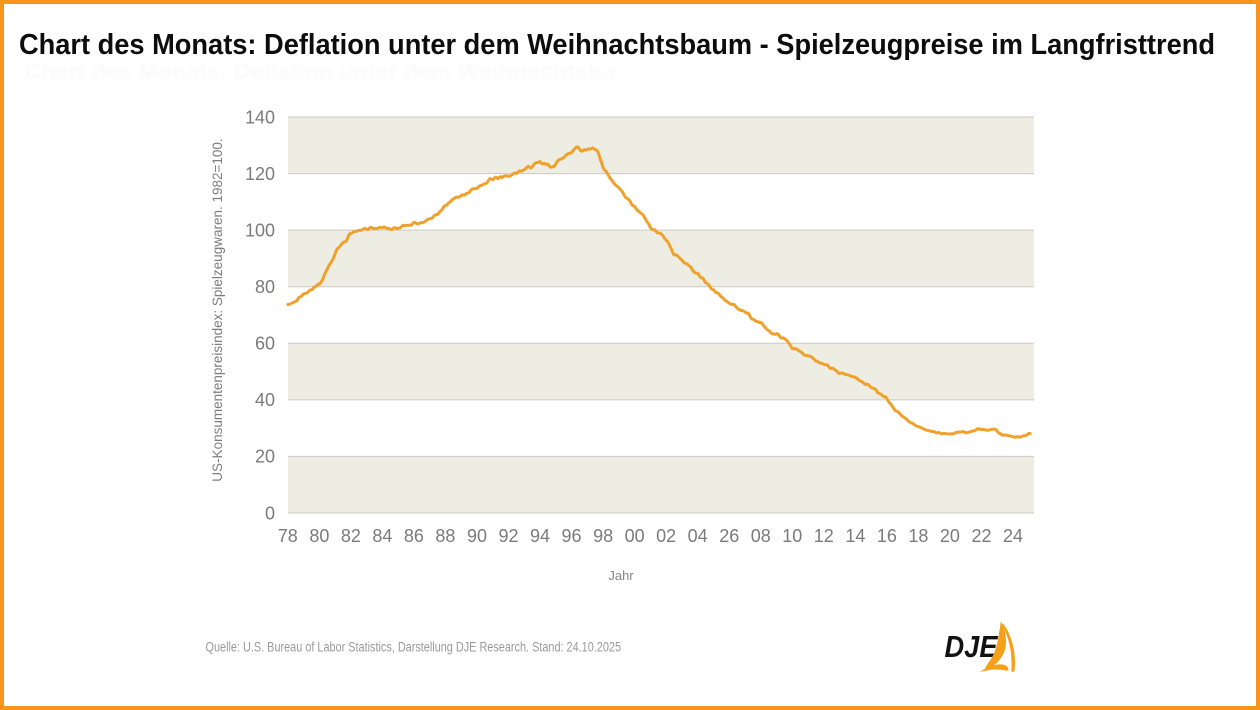 The height and width of the screenshot is (710, 1260). What do you see at coordinates (621, 575) in the screenshot?
I see `svg-text: Jahr` at bounding box center [621, 575].